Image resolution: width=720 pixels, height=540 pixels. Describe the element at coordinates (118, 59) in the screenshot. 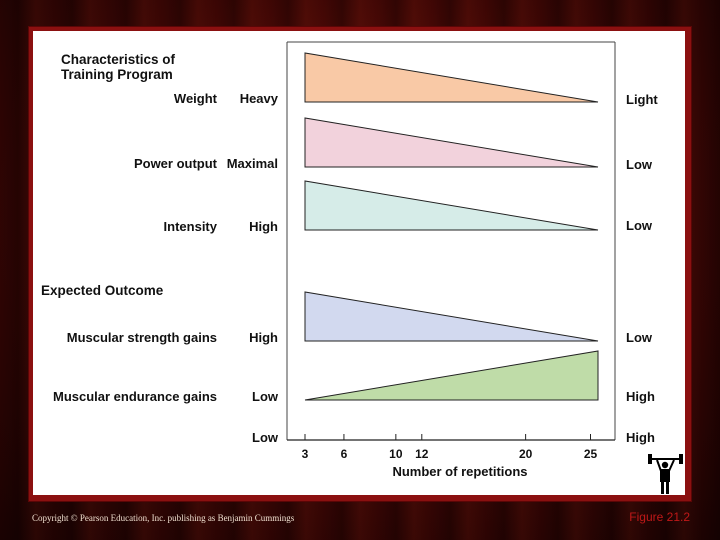

I see `section-title-program-line1: Characteristics of` at that location.